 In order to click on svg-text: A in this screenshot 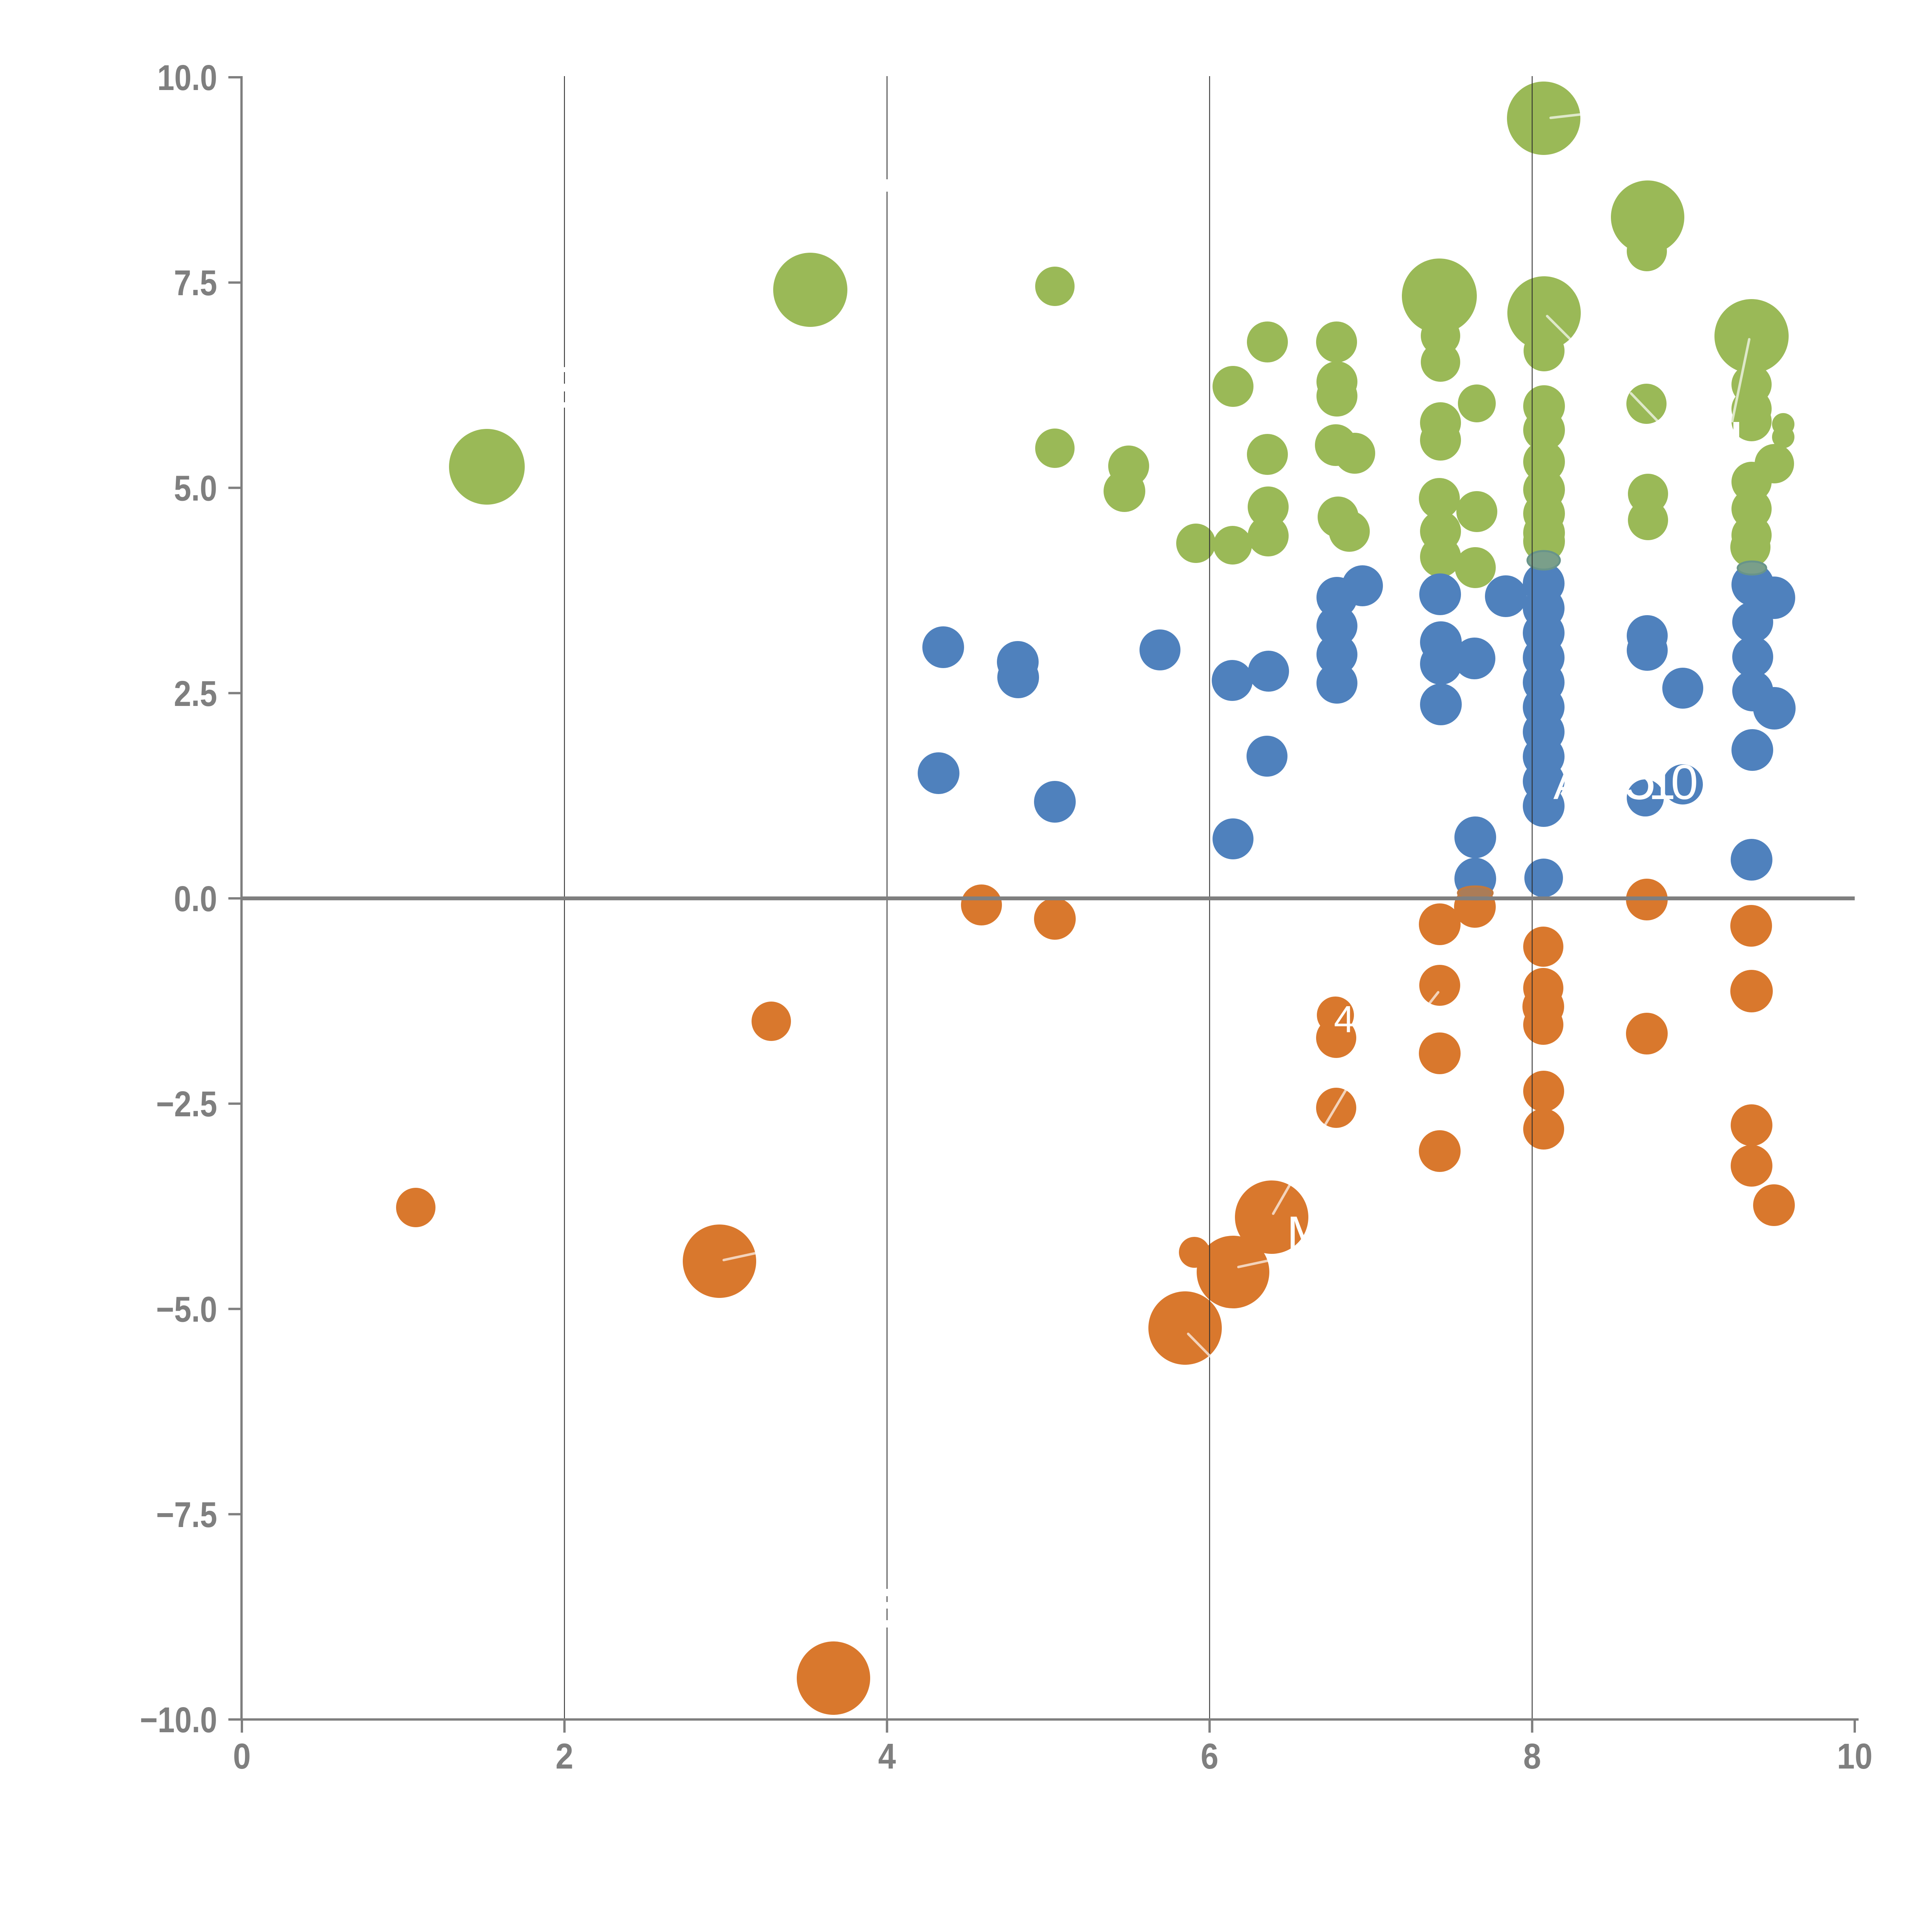, I will do `click(1568, 784)`.